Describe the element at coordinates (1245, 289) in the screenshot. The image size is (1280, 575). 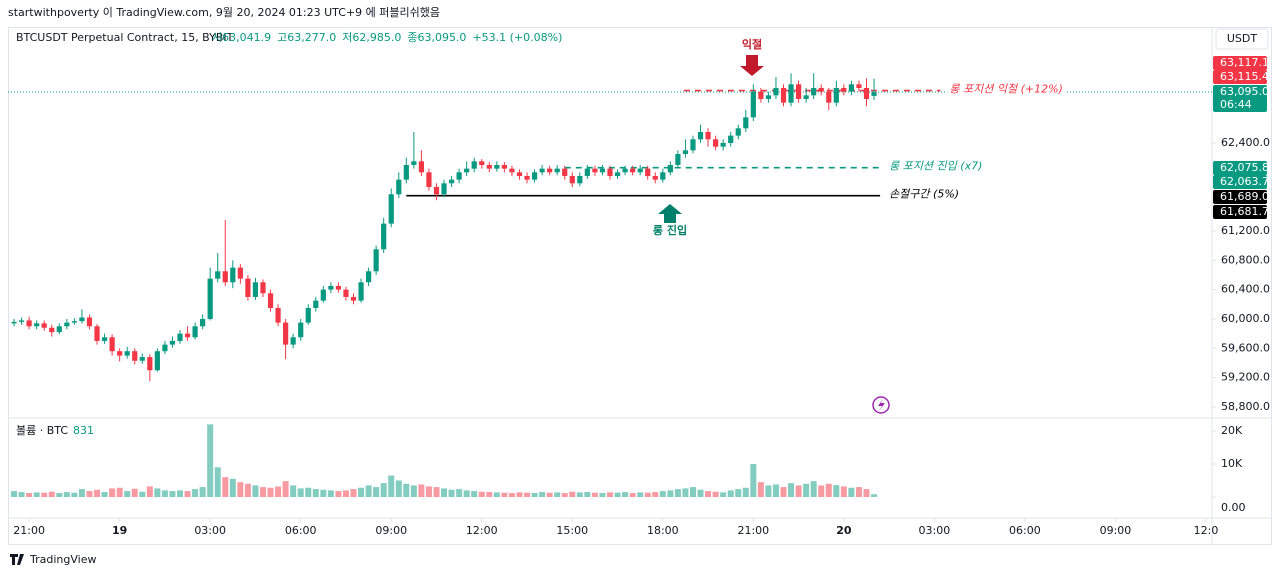
I see `y-tick-label: 60,400.0` at that location.